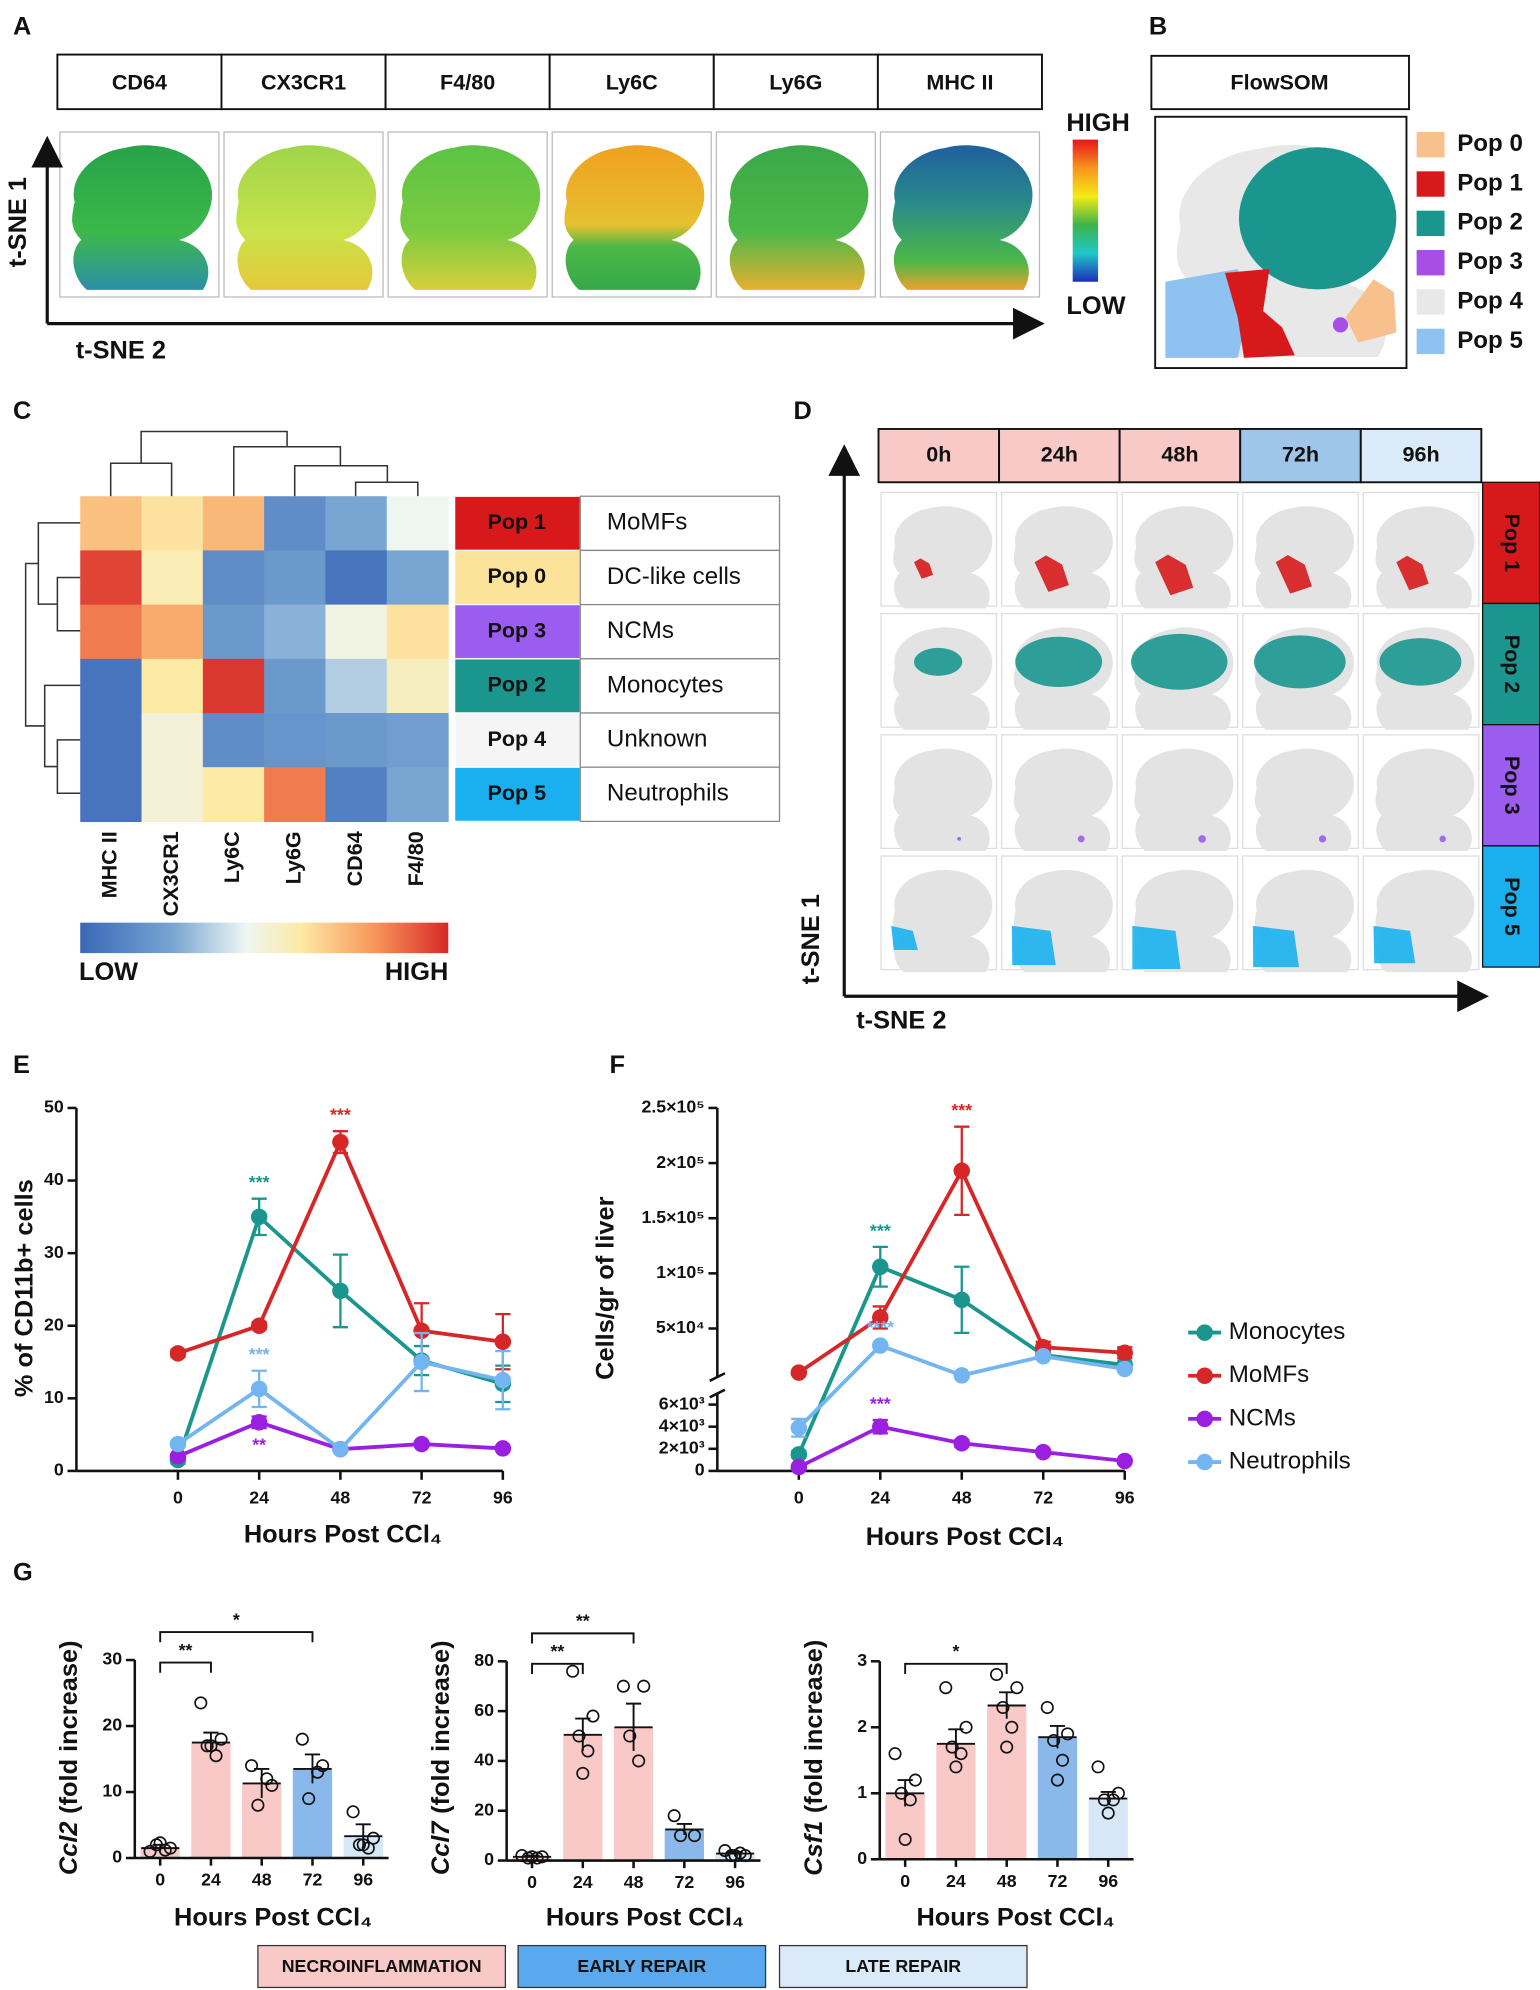 The height and width of the screenshot is (1990, 1540). I want to click on marker-label: F4/80, so click(467, 81).